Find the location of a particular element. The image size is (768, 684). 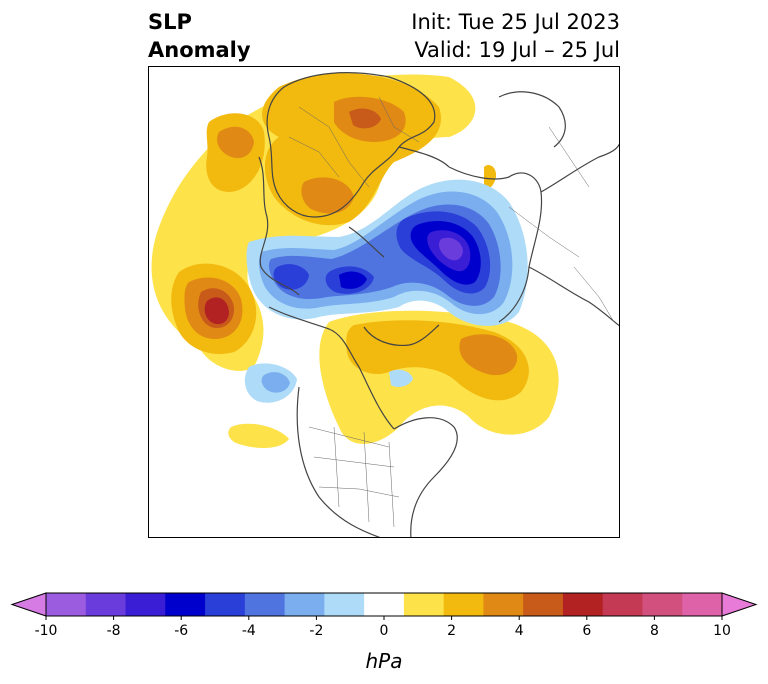

title-variable: SLP is located at coordinates (170, 22).